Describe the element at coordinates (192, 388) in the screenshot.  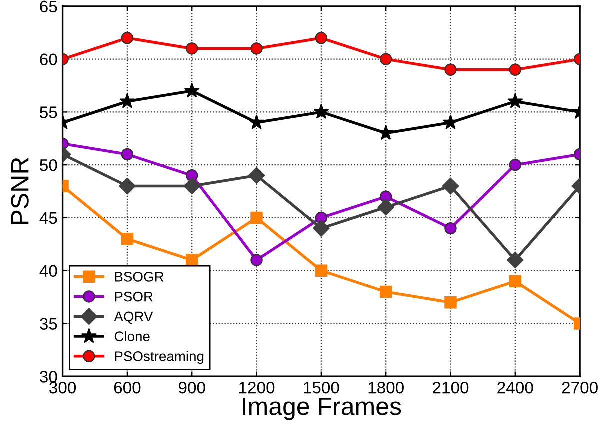
I see `x-tick-label: 900` at that location.